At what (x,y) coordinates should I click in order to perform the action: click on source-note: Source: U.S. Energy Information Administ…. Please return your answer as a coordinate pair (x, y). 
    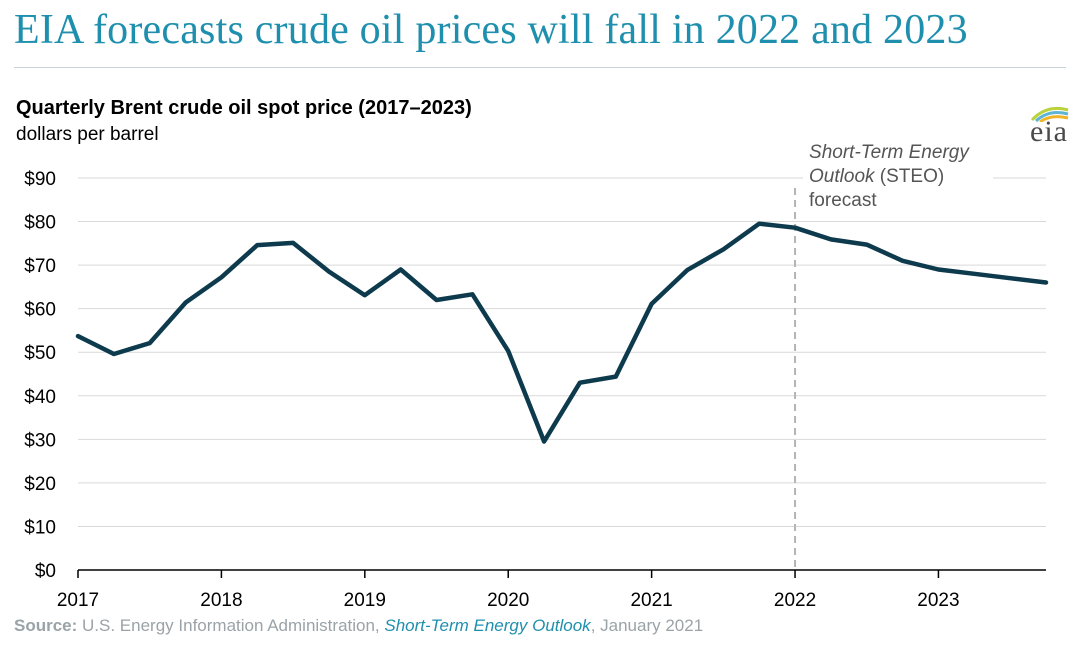
    Looking at the image, I should click on (358, 626).